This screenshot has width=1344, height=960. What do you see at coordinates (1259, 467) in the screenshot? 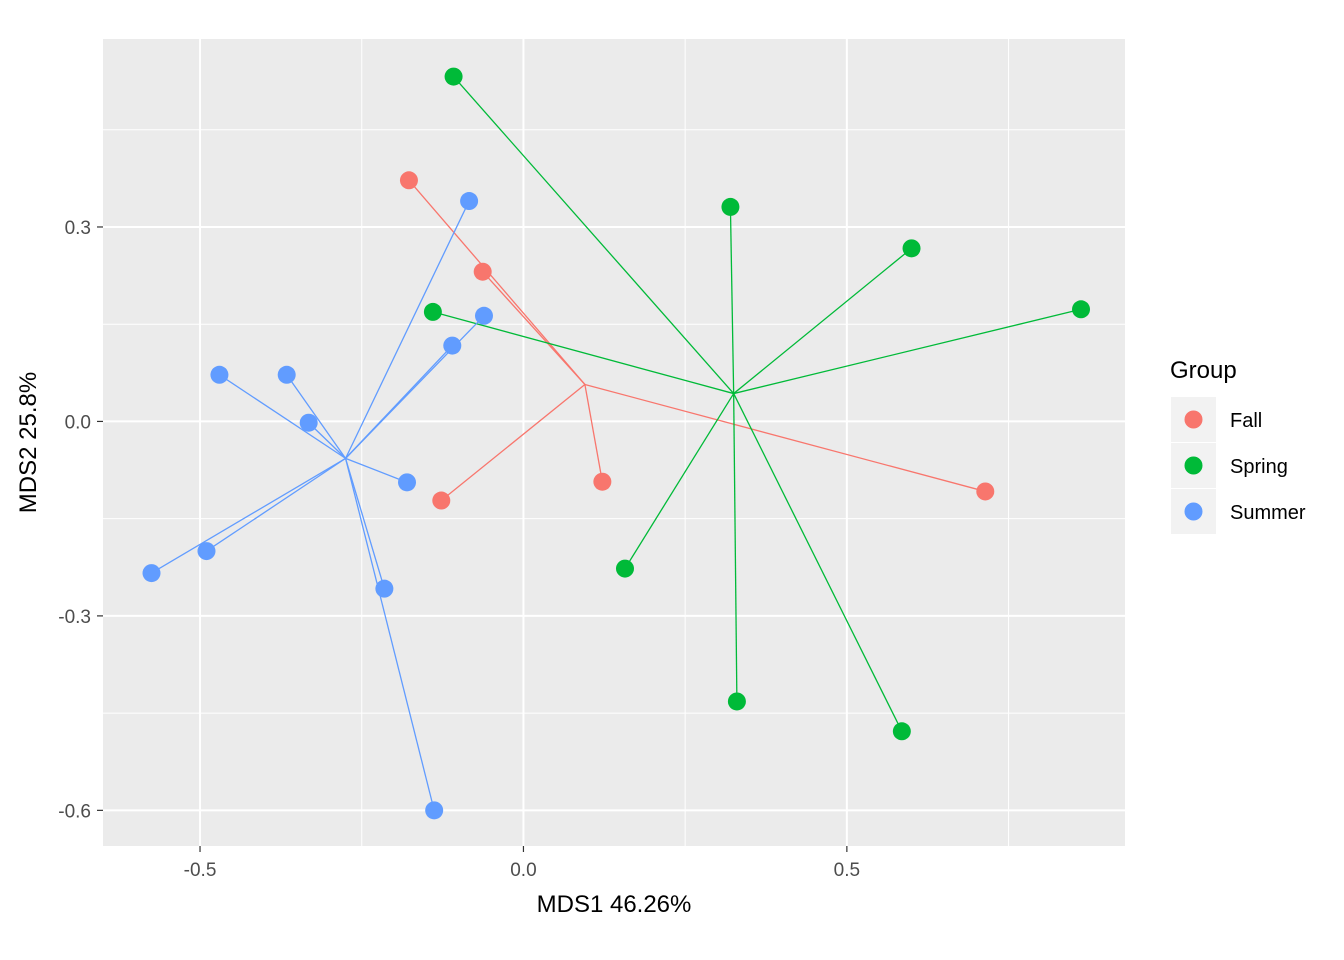
I see `legend-label-spring: Spring` at bounding box center [1259, 467].